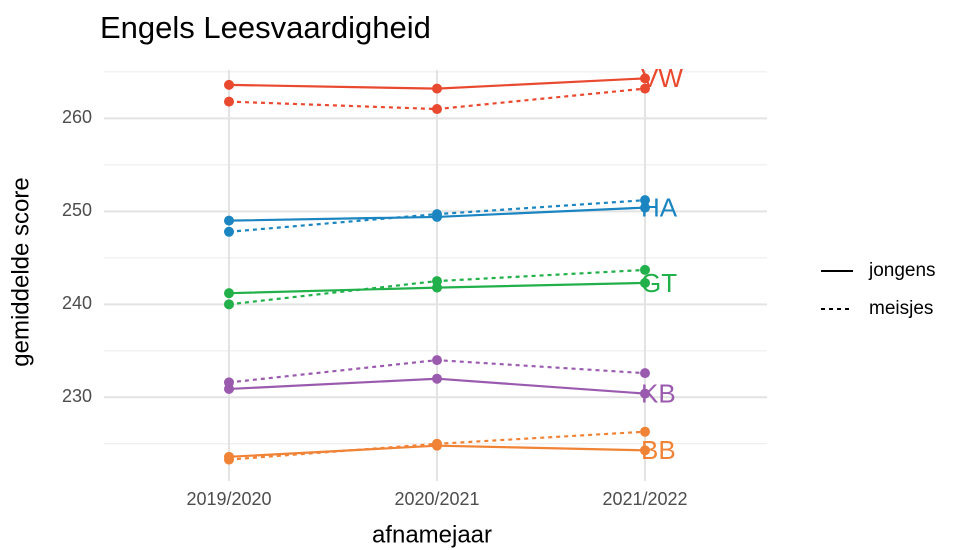 The image size is (959, 550). I want to click on legend-label: meisjes, so click(901, 308).